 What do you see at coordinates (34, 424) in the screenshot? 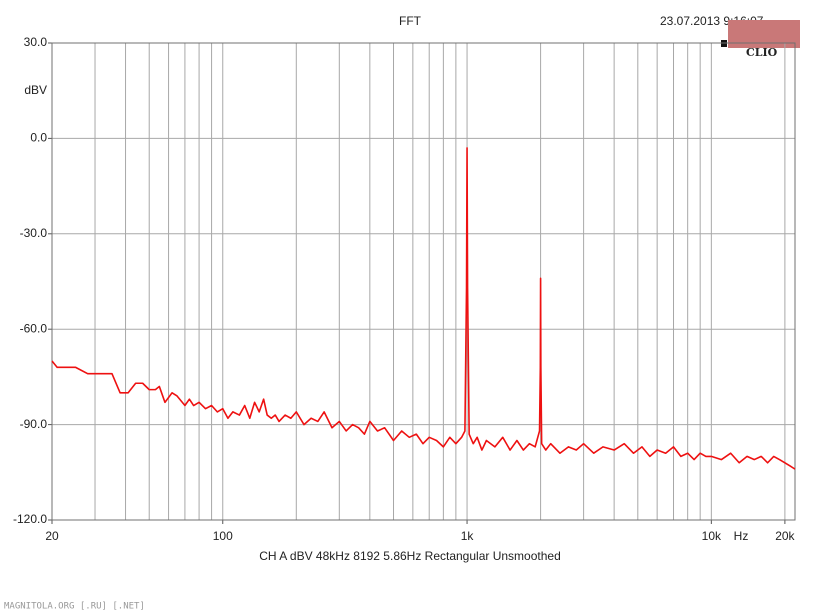
I see `y-tick-label: -90.0` at bounding box center [34, 424].